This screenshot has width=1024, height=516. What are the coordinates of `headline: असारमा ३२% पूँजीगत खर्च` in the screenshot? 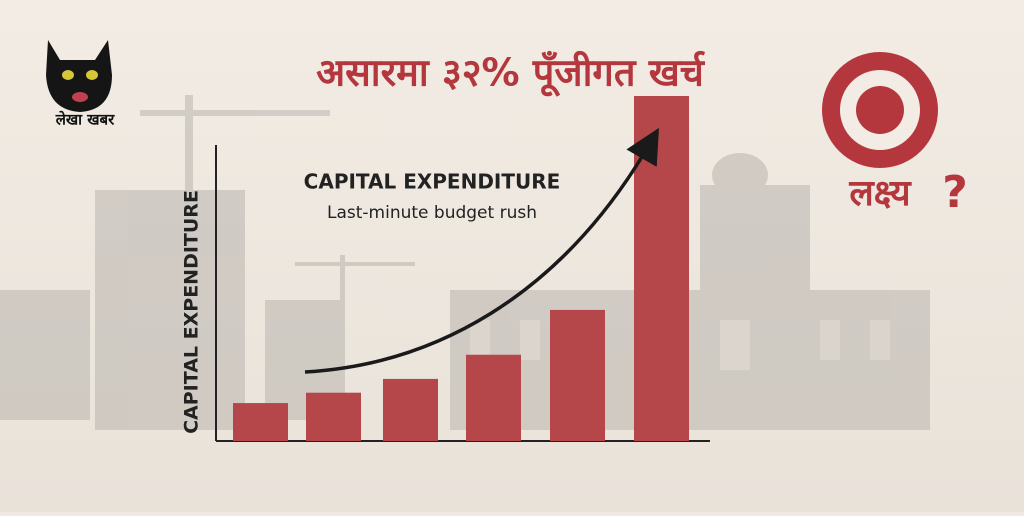 It's located at (511, 74).